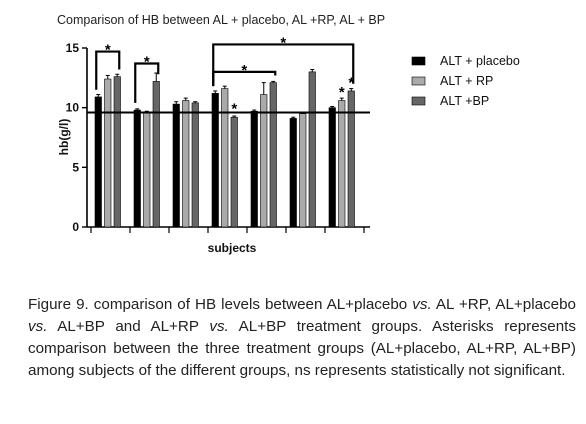 This screenshot has width=586, height=424. What do you see at coordinates (464, 101) in the screenshot?
I see `legend-label: ALT +BP` at bounding box center [464, 101].